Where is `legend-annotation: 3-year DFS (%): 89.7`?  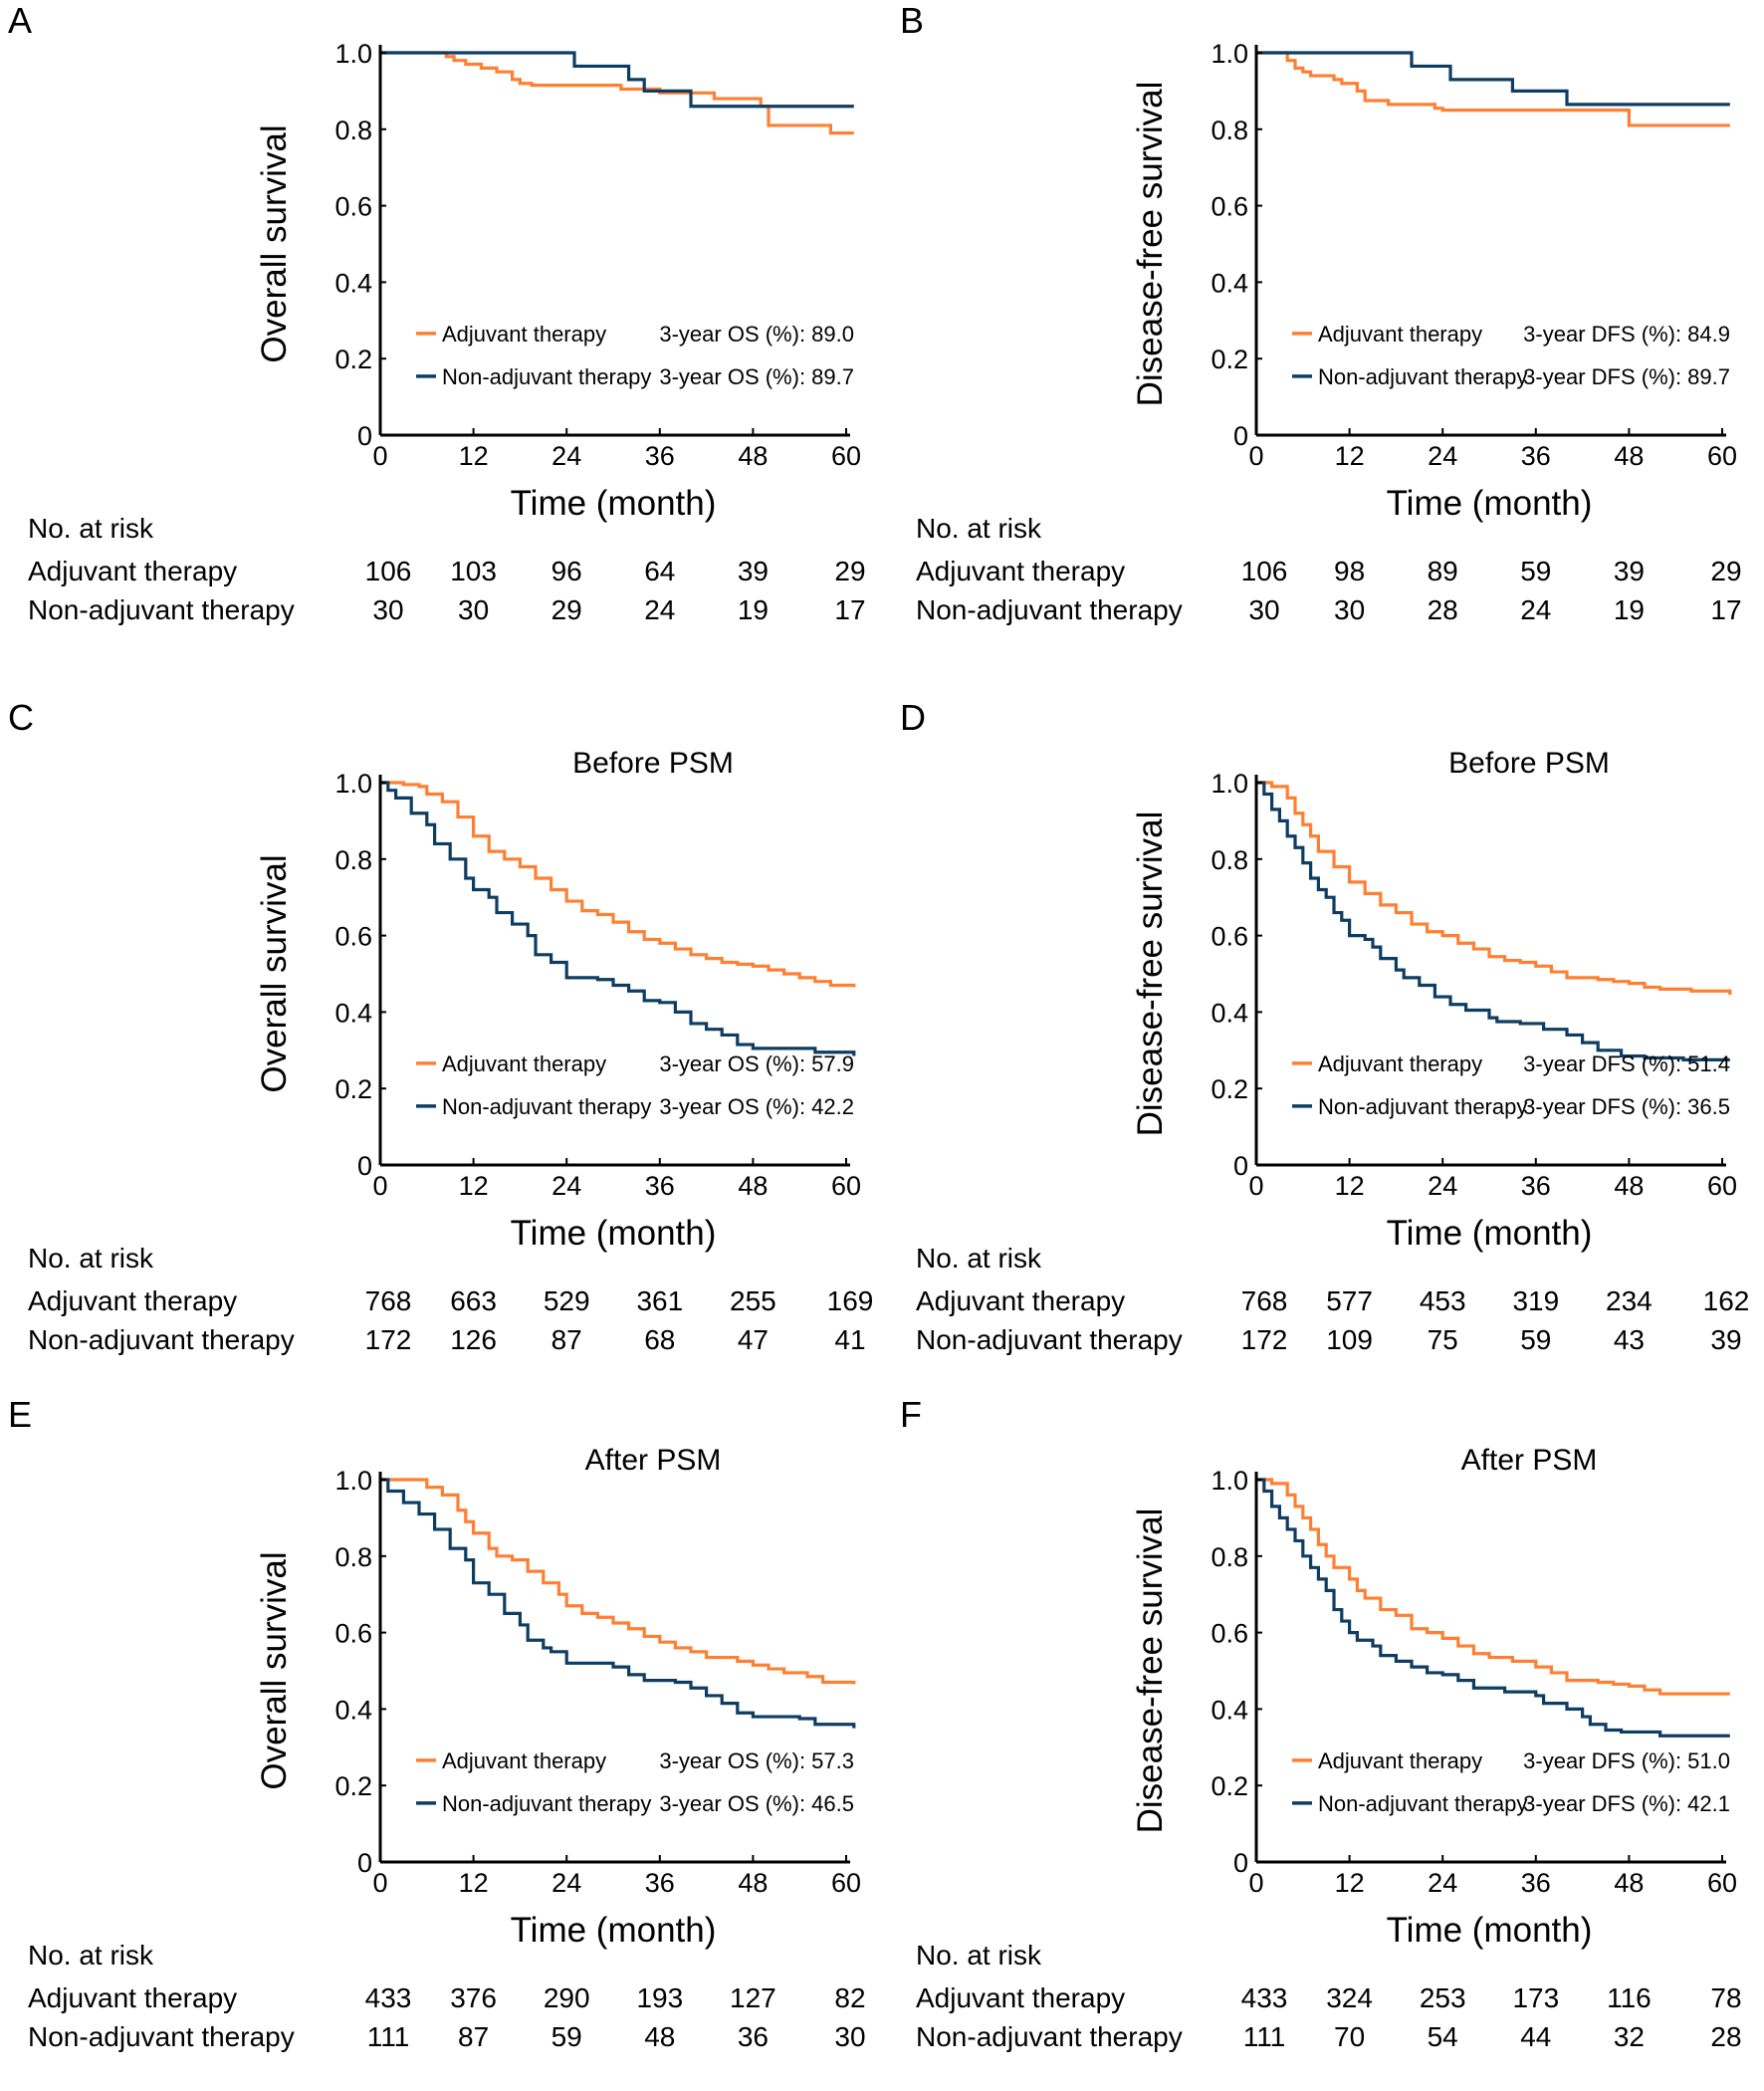 legend-annotation: 3-year DFS (%): 89.7 is located at coordinates (1626, 376).